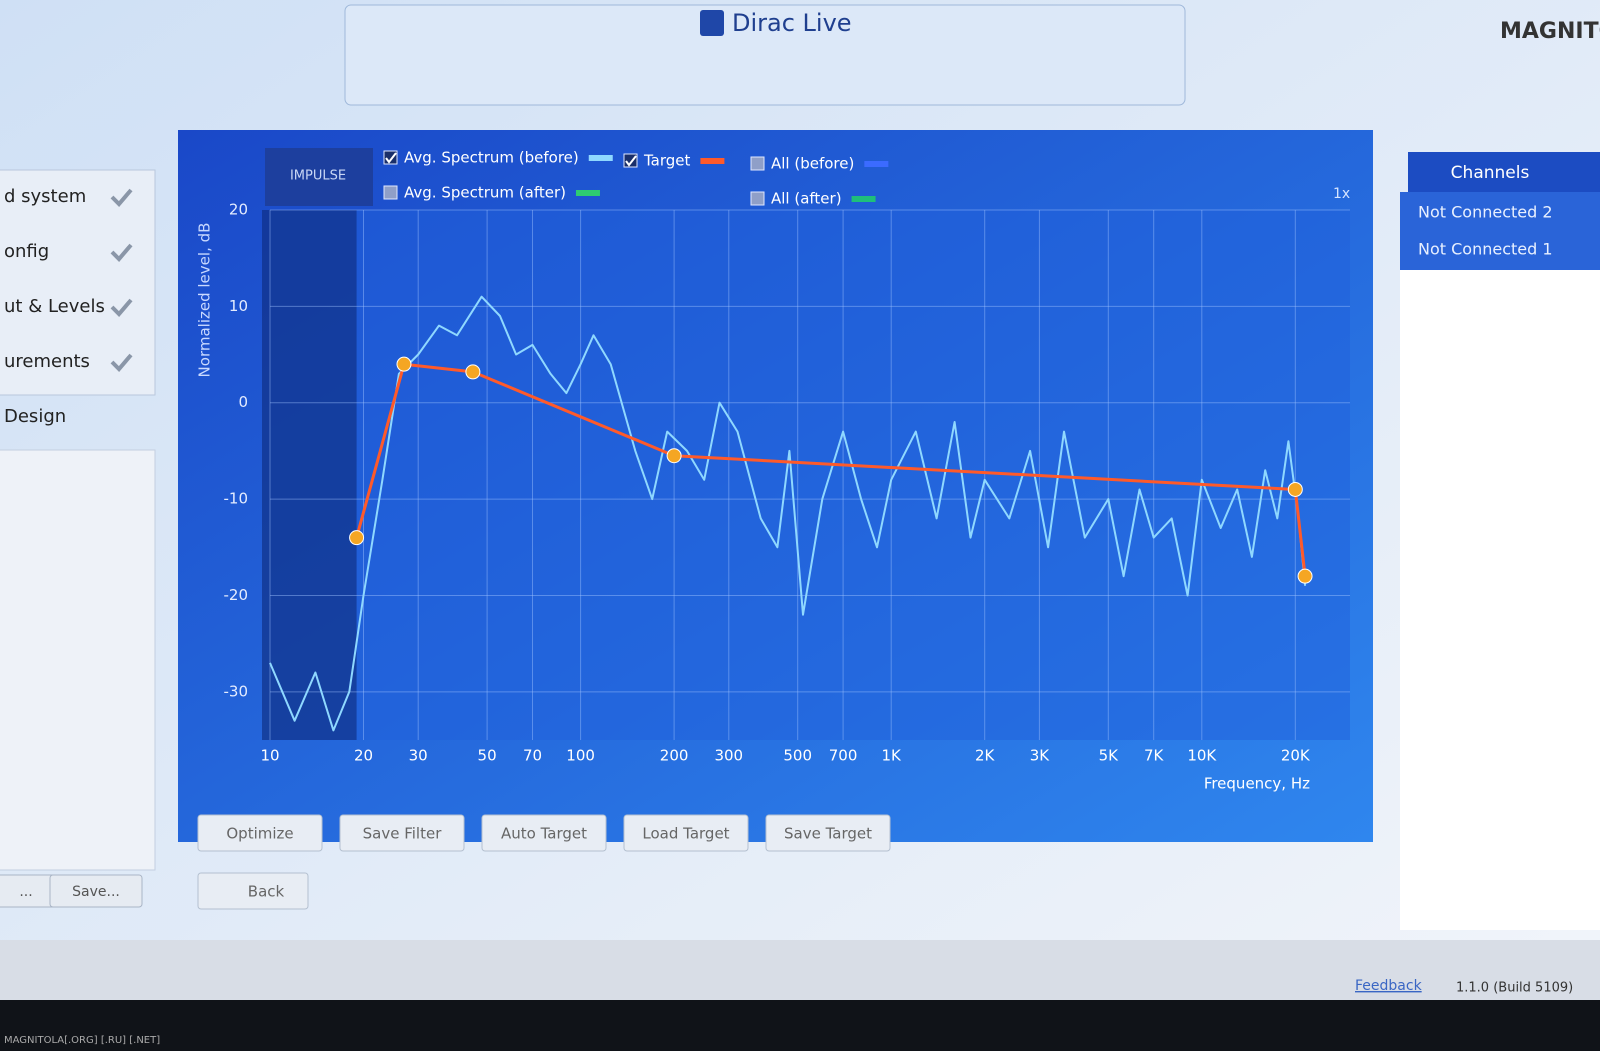 This screenshot has width=1600, height=1055. What do you see at coordinates (45, 196) in the screenshot?
I see `step-label: d system` at bounding box center [45, 196].